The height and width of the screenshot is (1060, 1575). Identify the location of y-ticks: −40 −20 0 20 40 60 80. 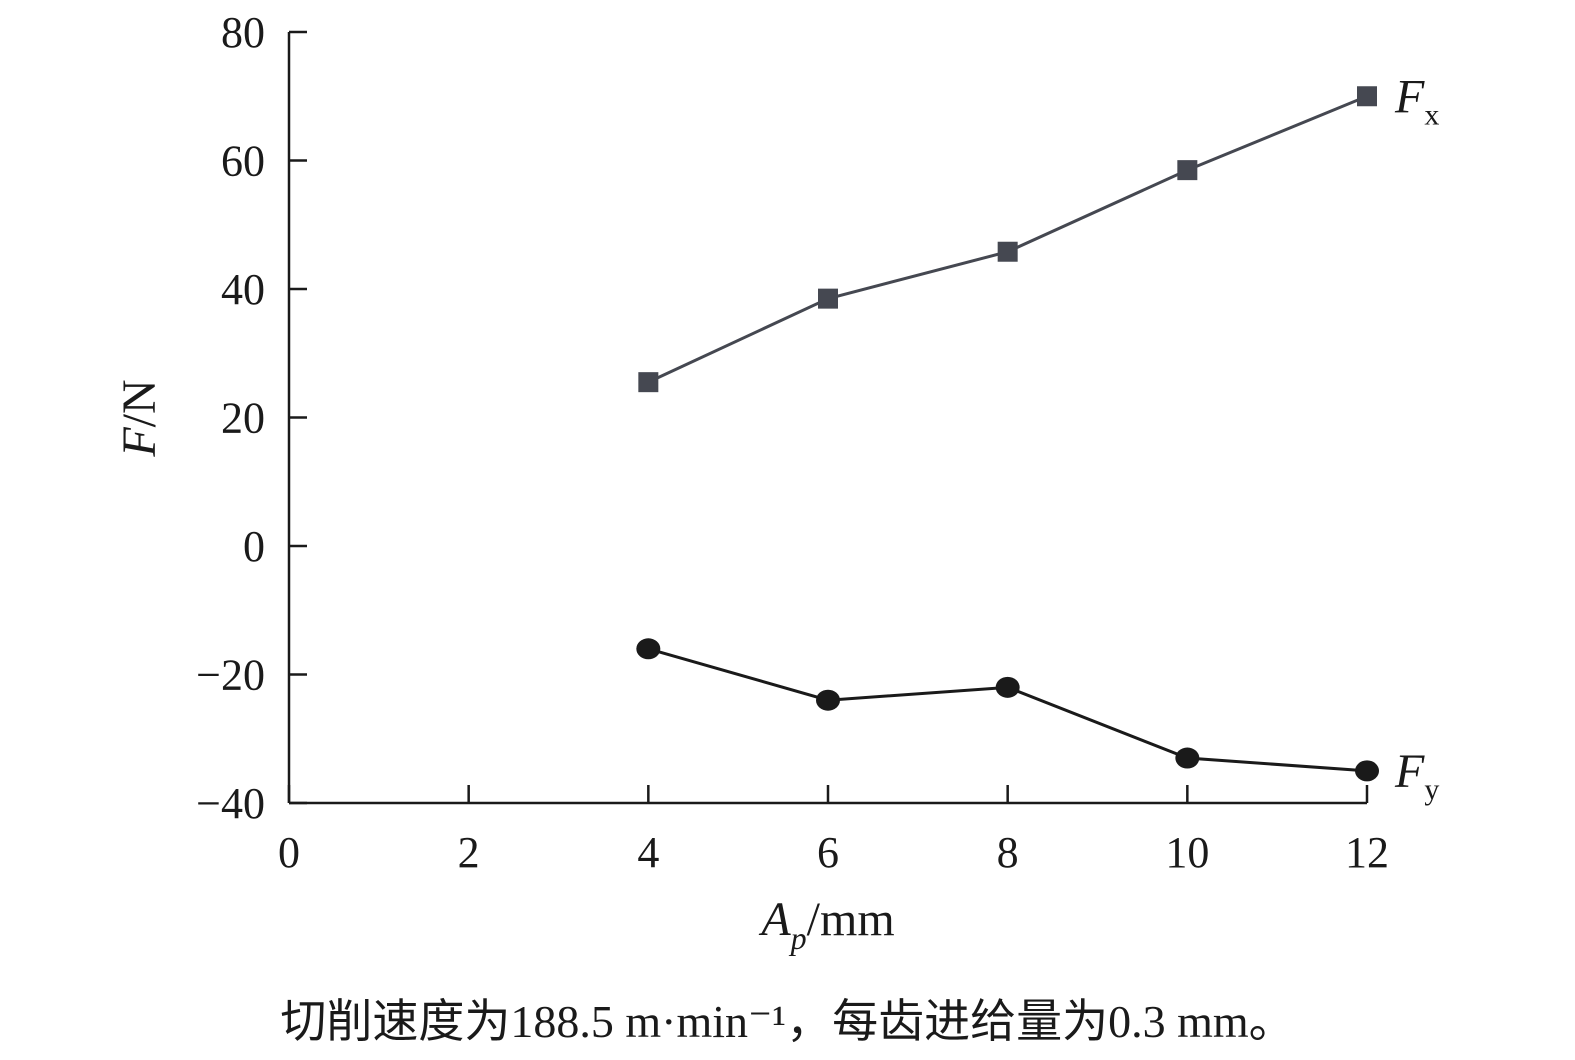
(251, 418).